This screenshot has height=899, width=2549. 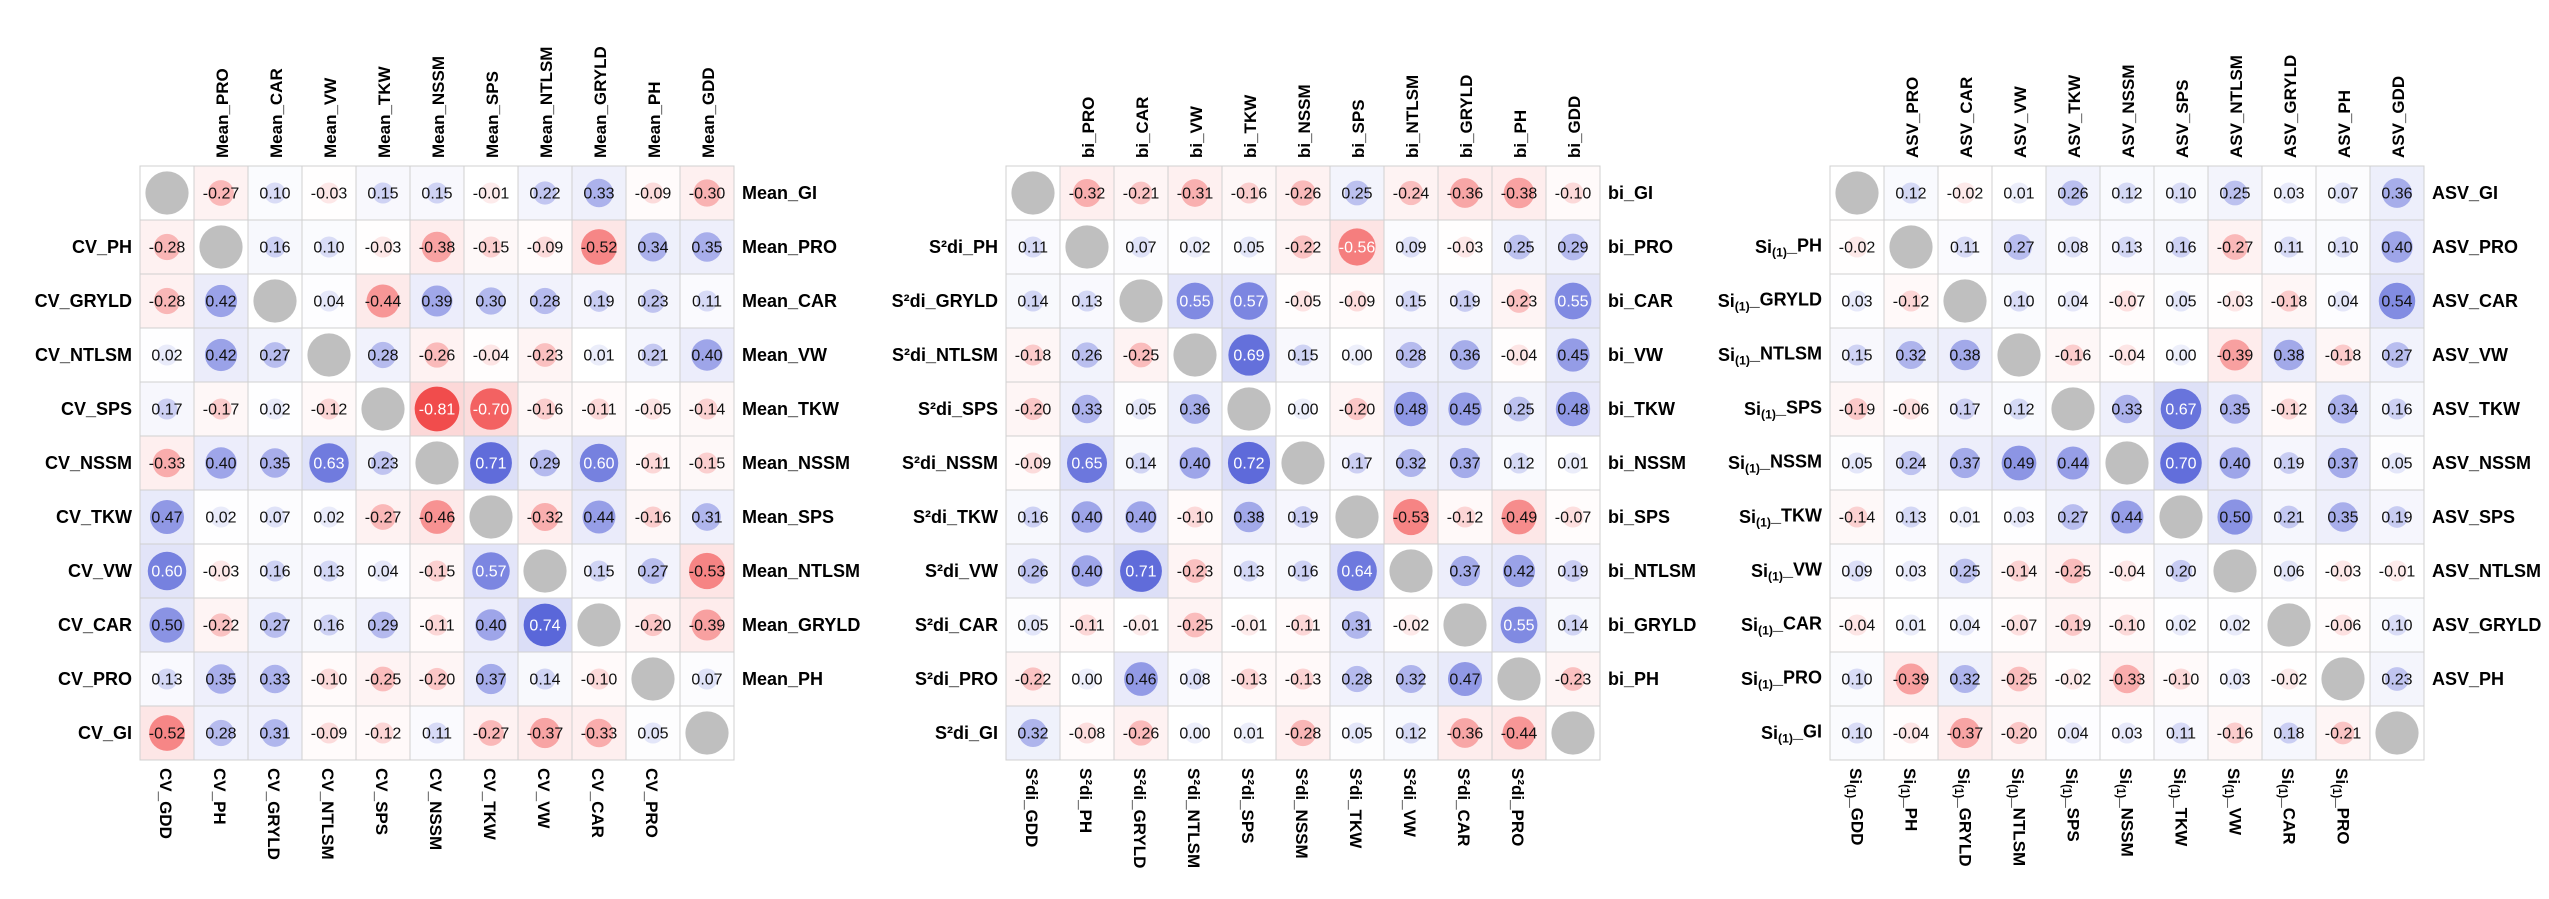 What do you see at coordinates (1857, 410) in the screenshot?
I see `correlation-value: -0.19` at bounding box center [1857, 410].